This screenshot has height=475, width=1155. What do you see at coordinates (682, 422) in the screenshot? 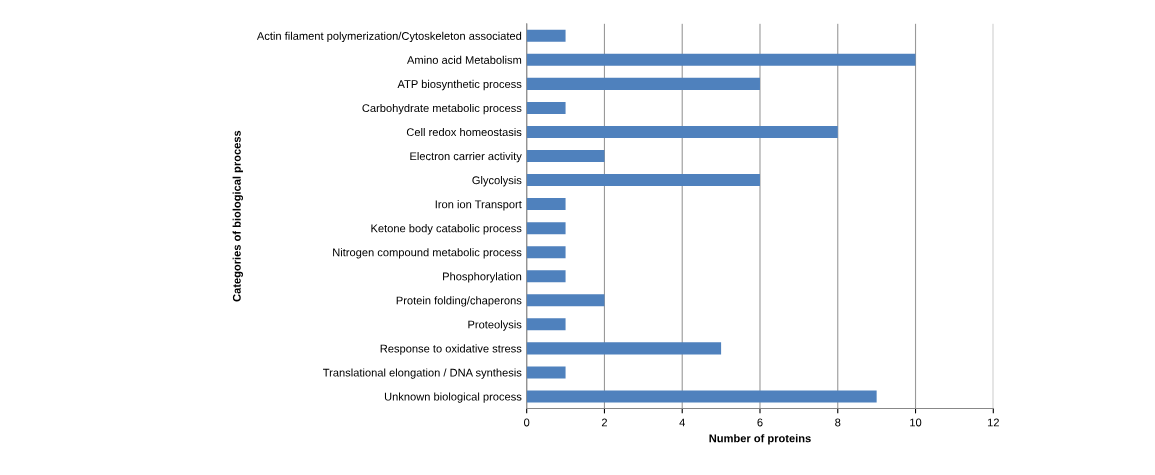
I see `x-tick-label: 4` at bounding box center [682, 422].